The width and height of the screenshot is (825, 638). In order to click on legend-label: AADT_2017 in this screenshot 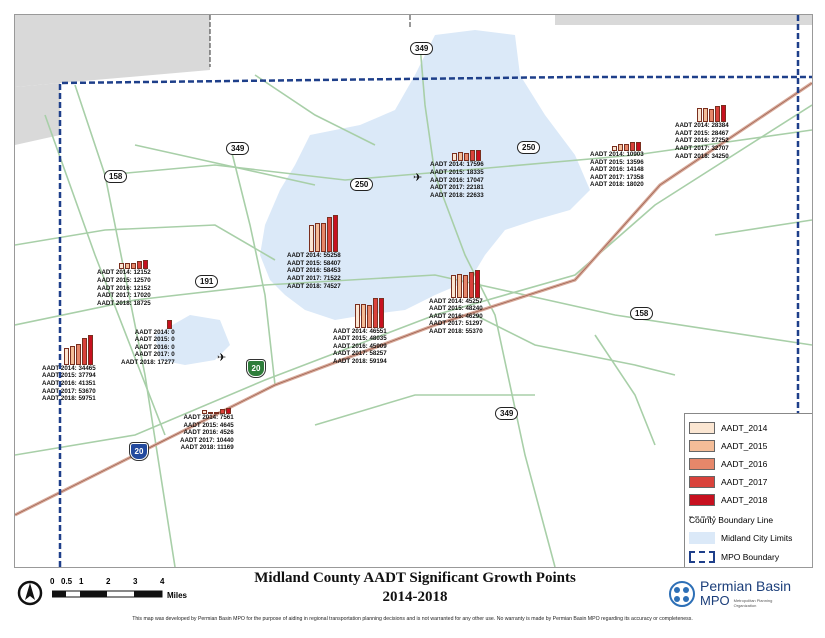, I will do `click(744, 482)`.